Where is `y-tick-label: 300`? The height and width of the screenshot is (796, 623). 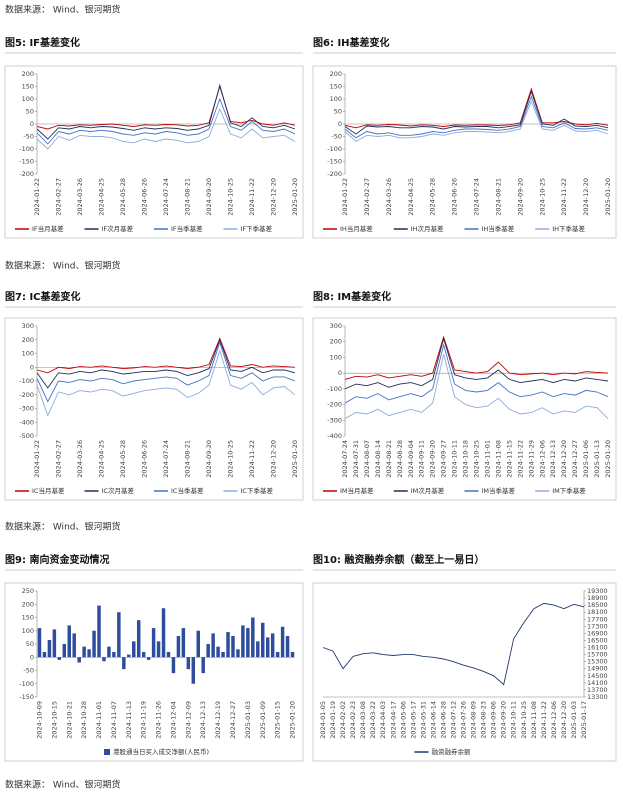
y-tick-label: 300 is located at coordinates (28, 326).